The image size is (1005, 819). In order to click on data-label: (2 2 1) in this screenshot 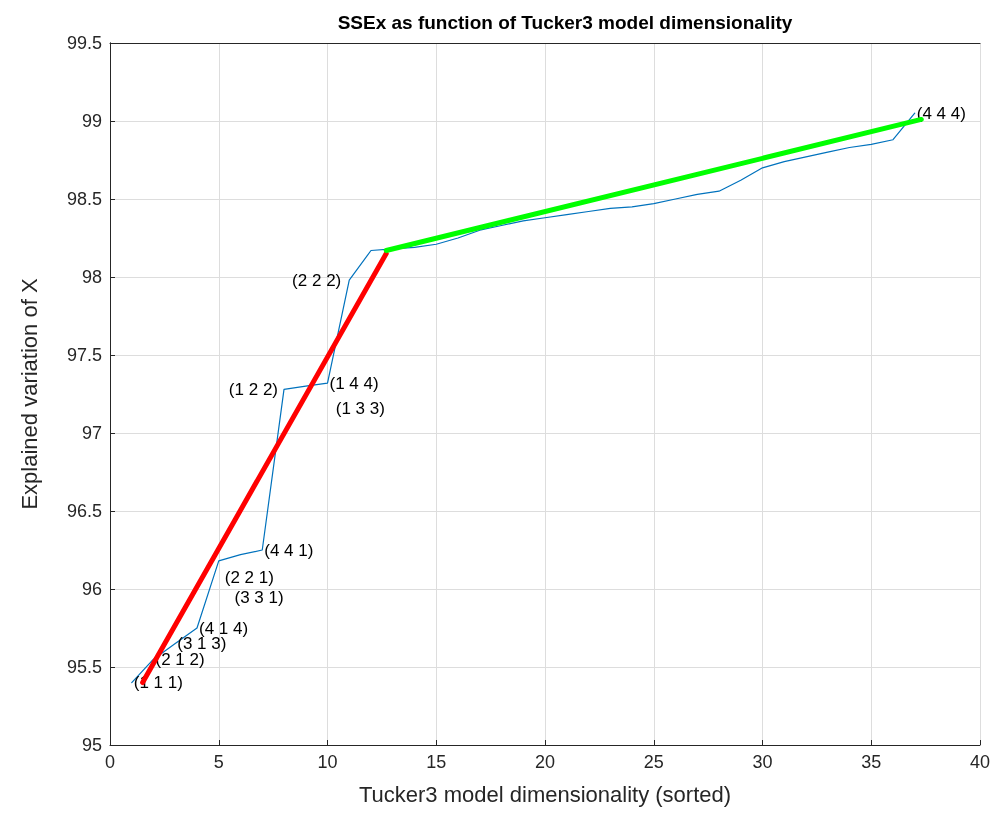, I will do `click(249, 577)`.